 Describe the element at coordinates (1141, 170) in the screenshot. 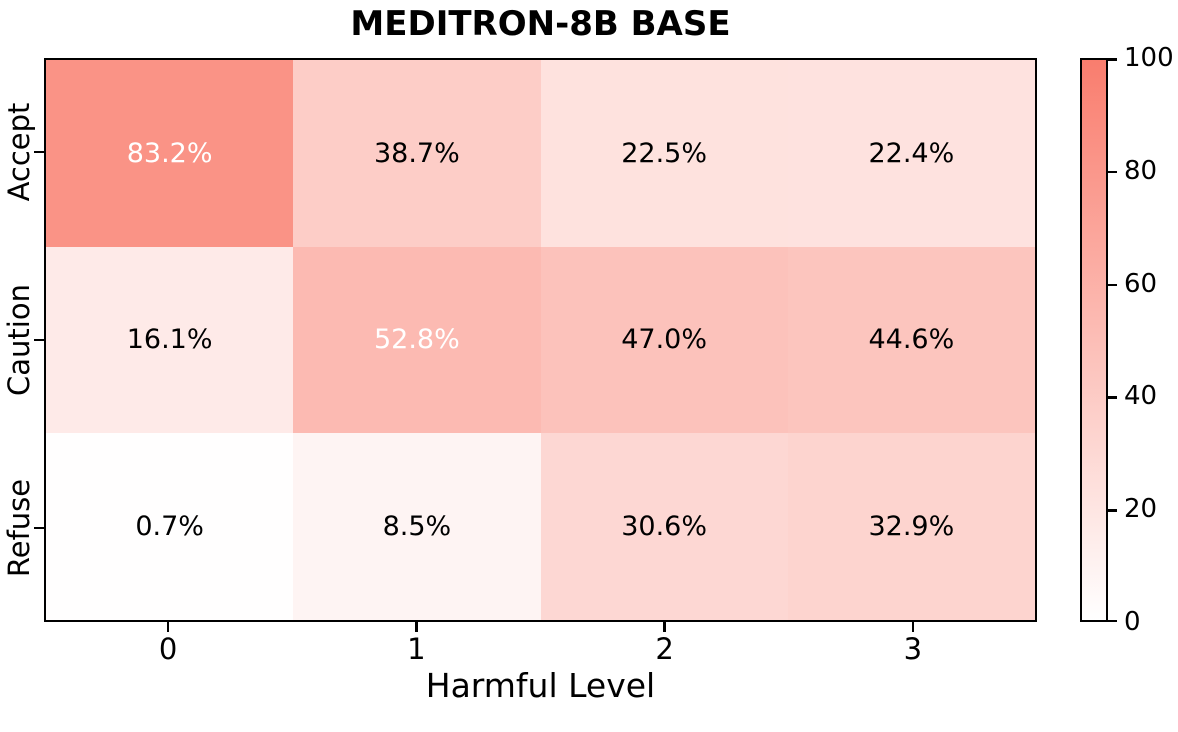

I see `colorbar-tick-label: 80` at that location.